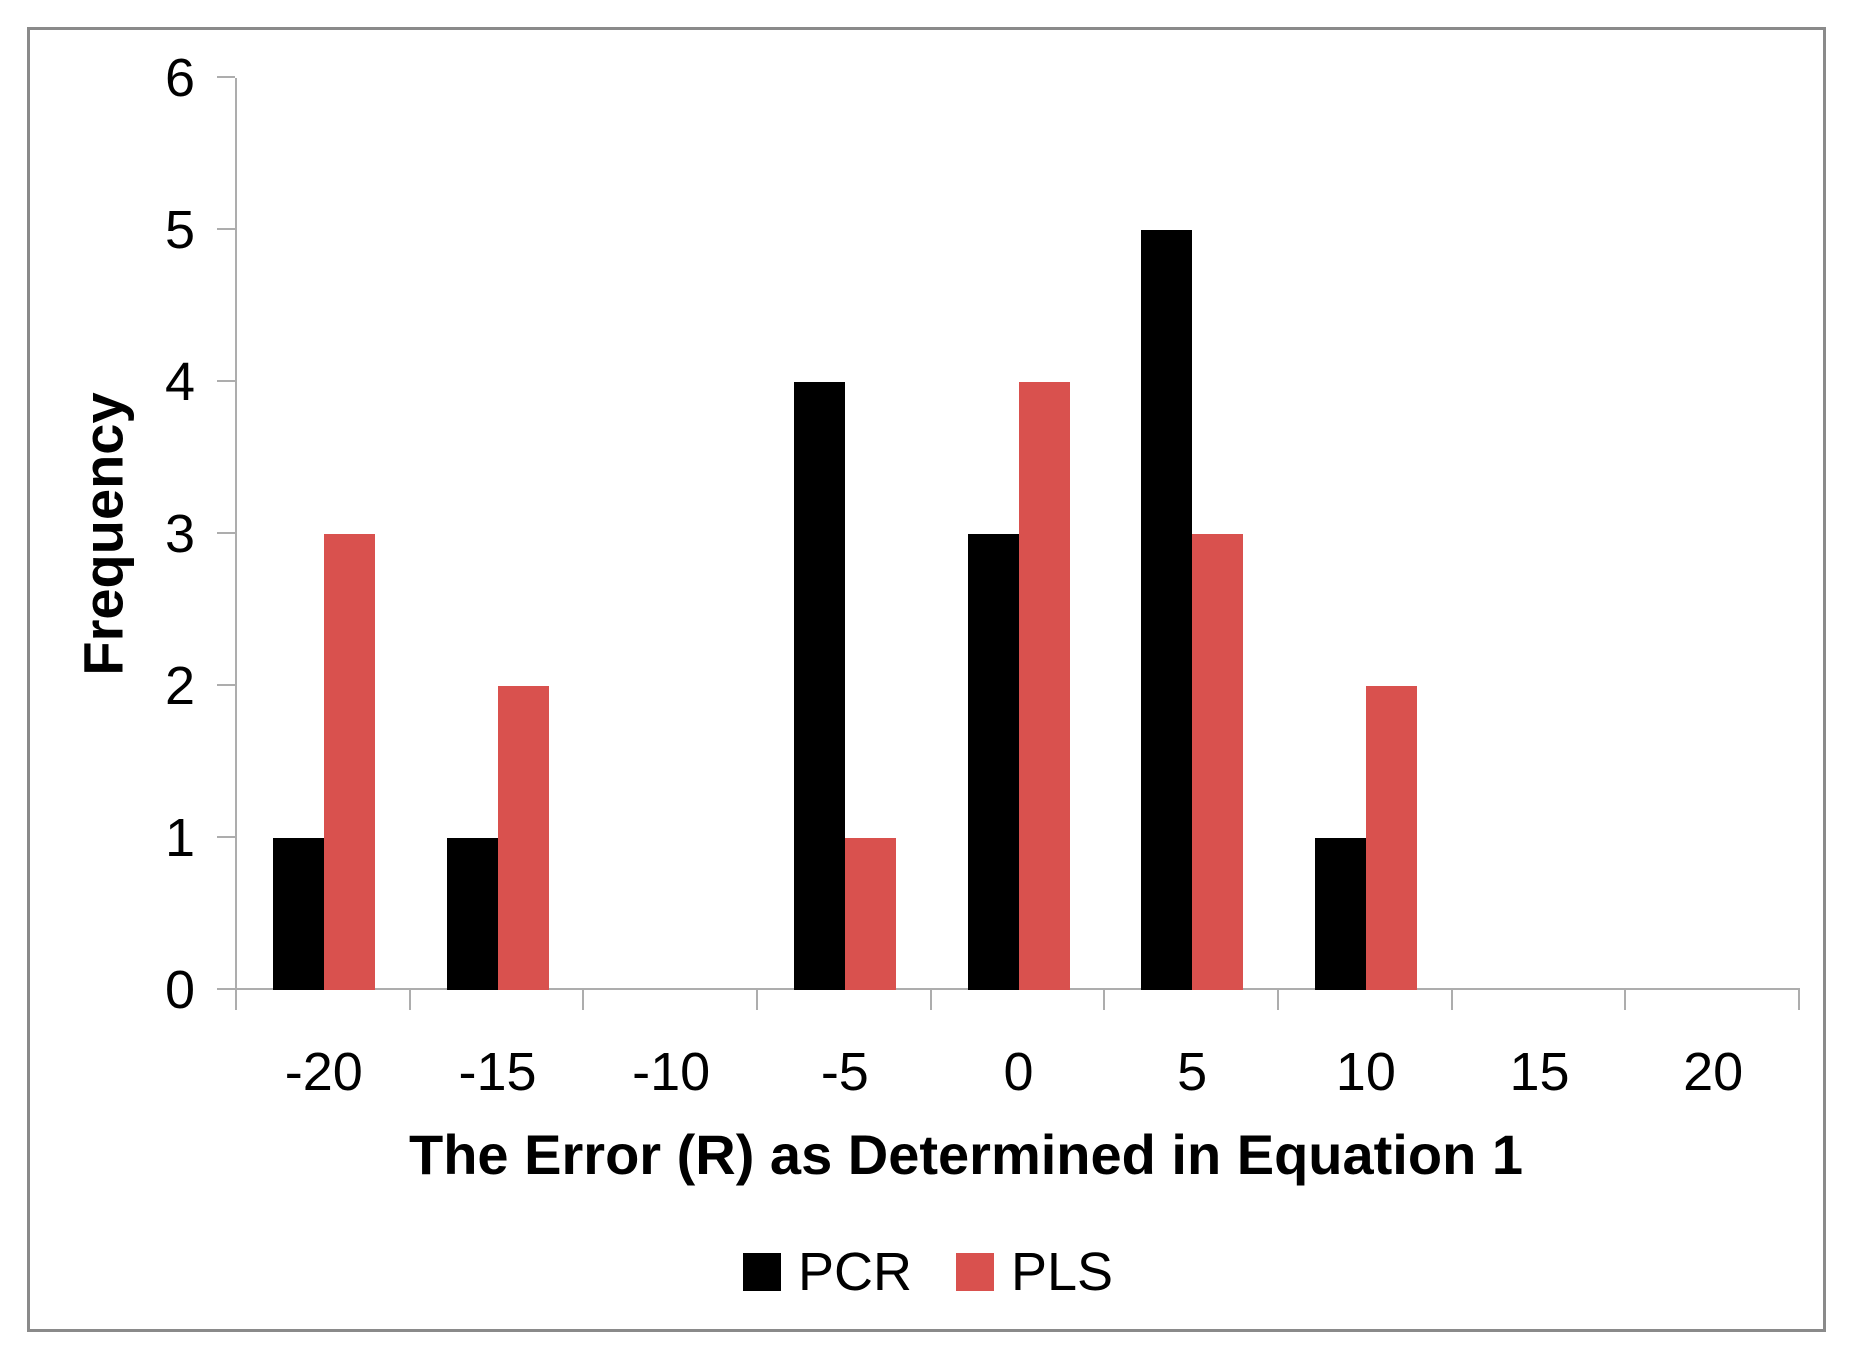  What do you see at coordinates (179, 534) in the screenshot?
I see `y-tick-label: 3` at bounding box center [179, 534].